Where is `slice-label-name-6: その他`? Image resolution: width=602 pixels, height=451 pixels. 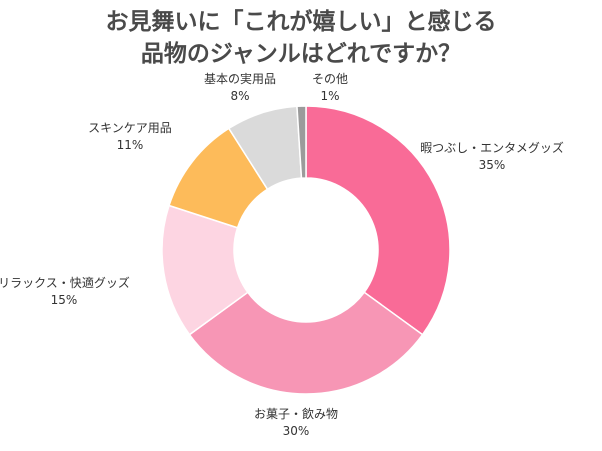 slice-label-name-6: その他 is located at coordinates (330, 79).